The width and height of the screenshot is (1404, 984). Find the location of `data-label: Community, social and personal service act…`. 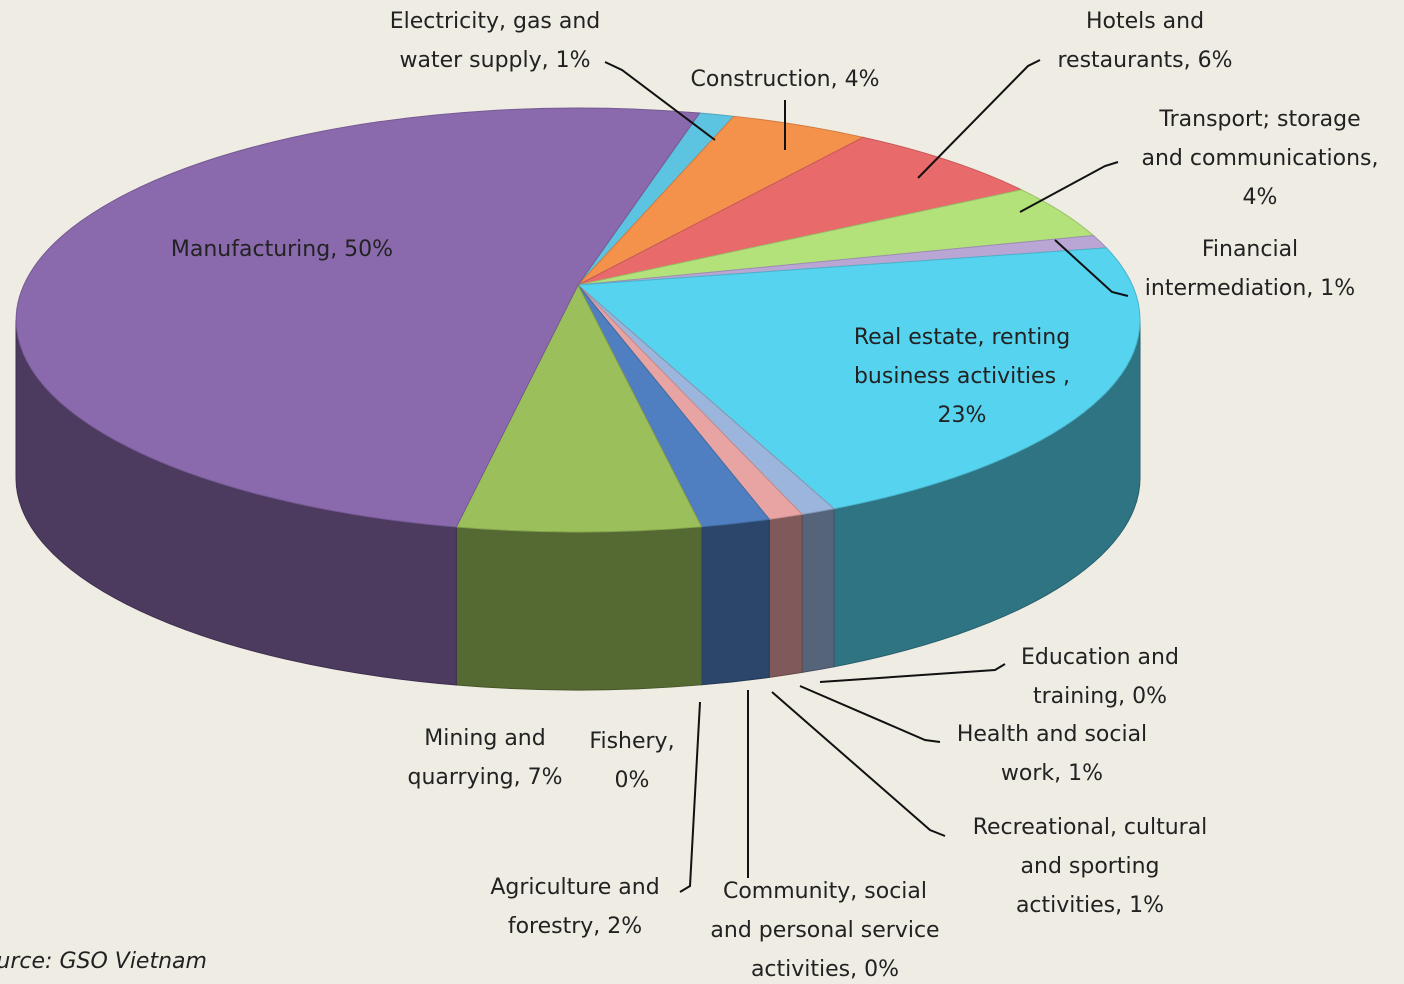

data-label: Community, social and personal service act… is located at coordinates (824, 930).